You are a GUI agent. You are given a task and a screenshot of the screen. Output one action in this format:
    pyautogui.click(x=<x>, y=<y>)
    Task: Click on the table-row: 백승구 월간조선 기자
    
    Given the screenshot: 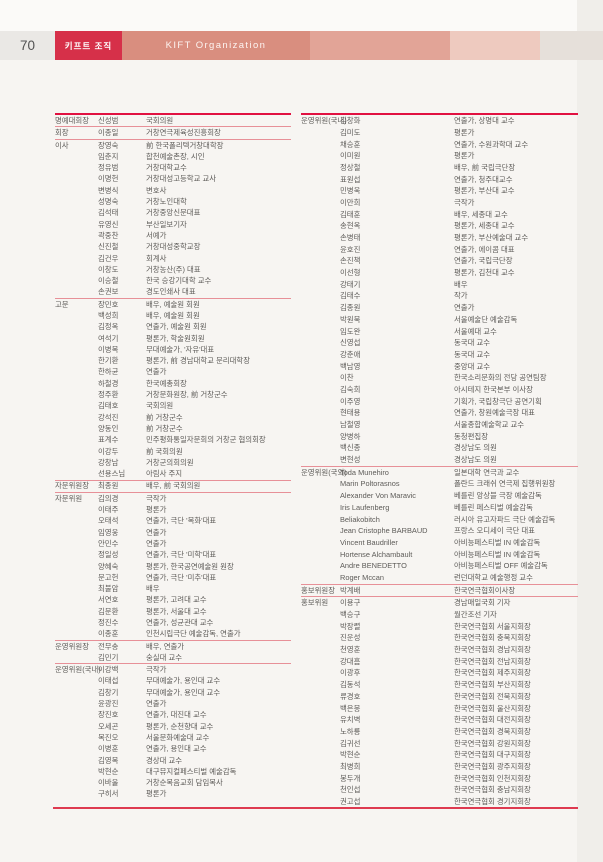 What is the action you would take?
    pyautogui.click(x=439, y=615)
    